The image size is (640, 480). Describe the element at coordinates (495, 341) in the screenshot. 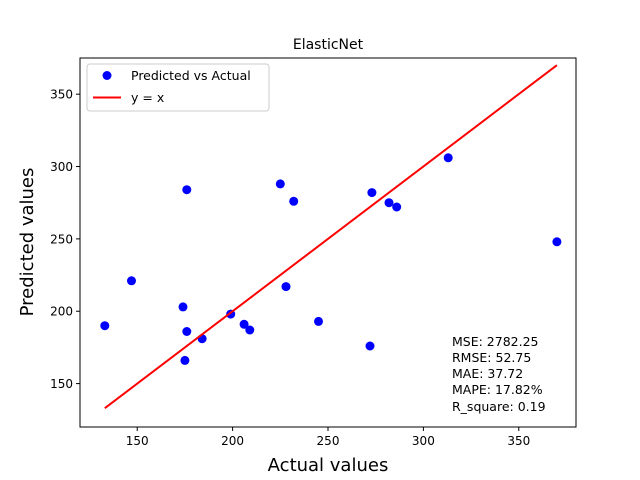

I see `metric-mse: MSE: 2782.25` at that location.